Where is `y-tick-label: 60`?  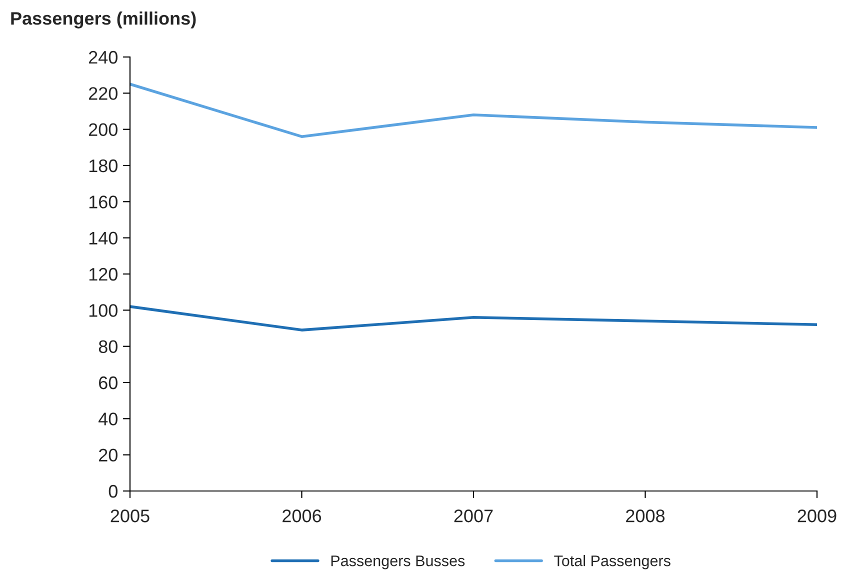 y-tick-label: 60 is located at coordinates (108, 383).